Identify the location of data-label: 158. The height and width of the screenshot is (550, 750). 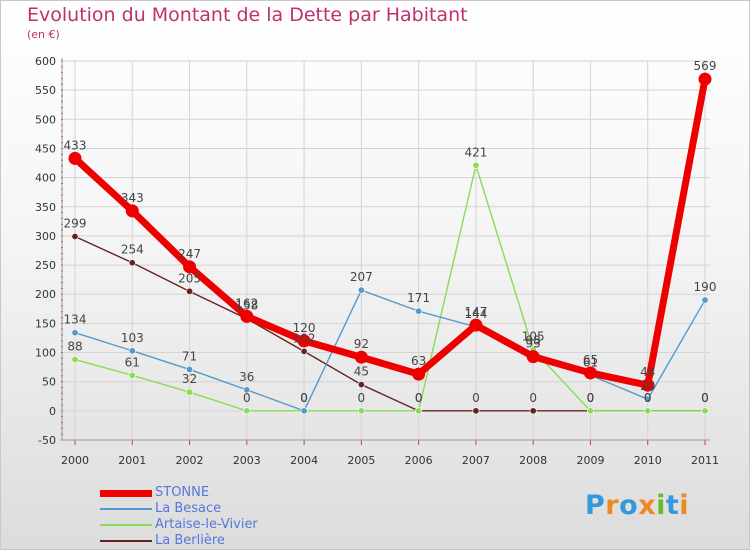
(246, 306).